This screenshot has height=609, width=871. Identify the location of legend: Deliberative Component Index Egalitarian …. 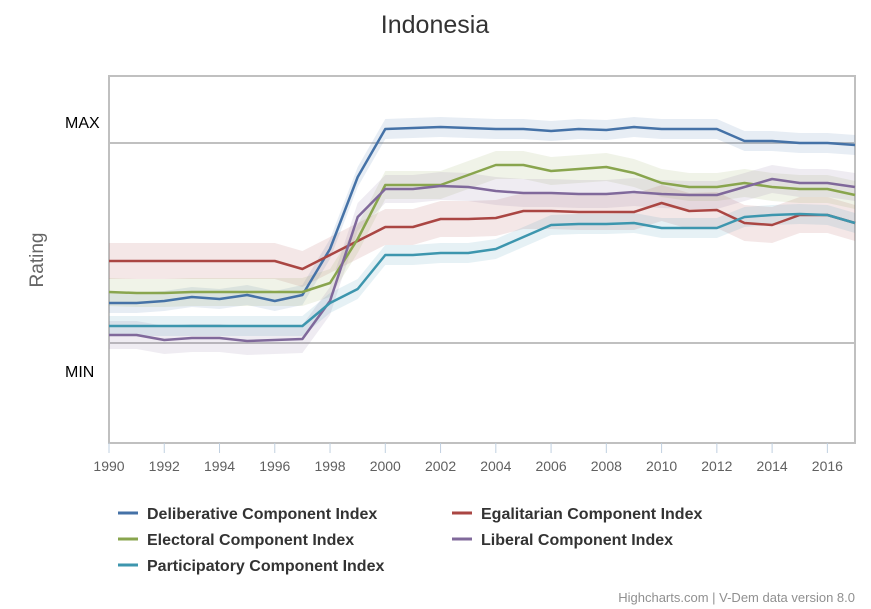
(410, 540).